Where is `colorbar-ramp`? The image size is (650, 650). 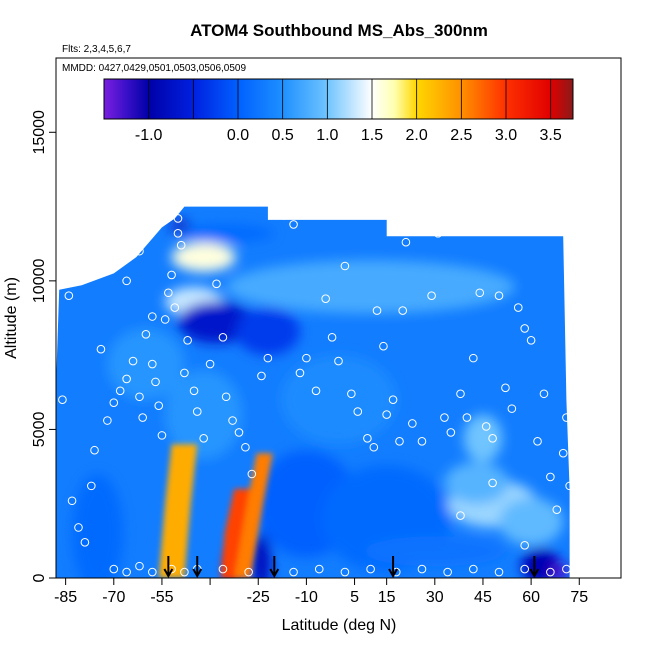
colorbar-ramp is located at coordinates (338, 99).